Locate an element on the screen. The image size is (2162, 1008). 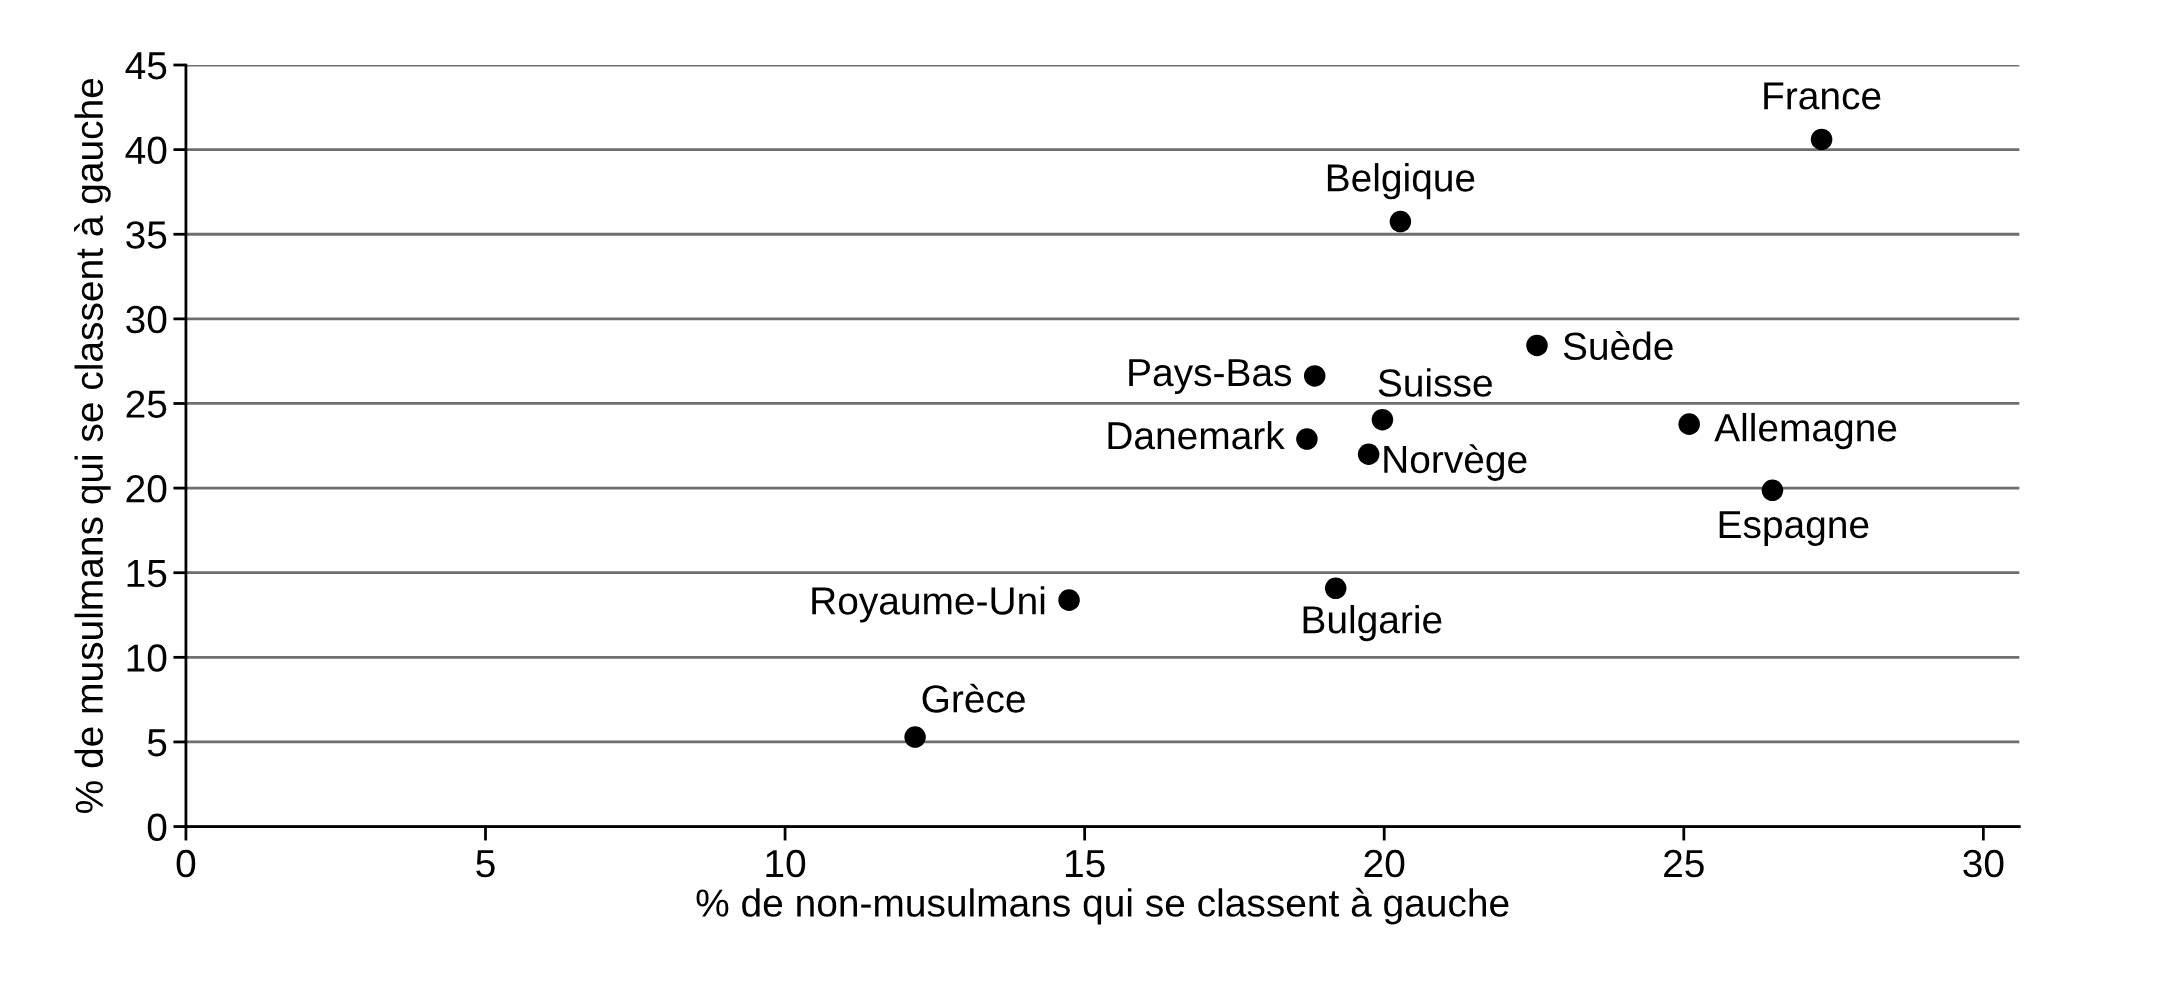
y-tick-label: 40 is located at coordinates (146, 150).